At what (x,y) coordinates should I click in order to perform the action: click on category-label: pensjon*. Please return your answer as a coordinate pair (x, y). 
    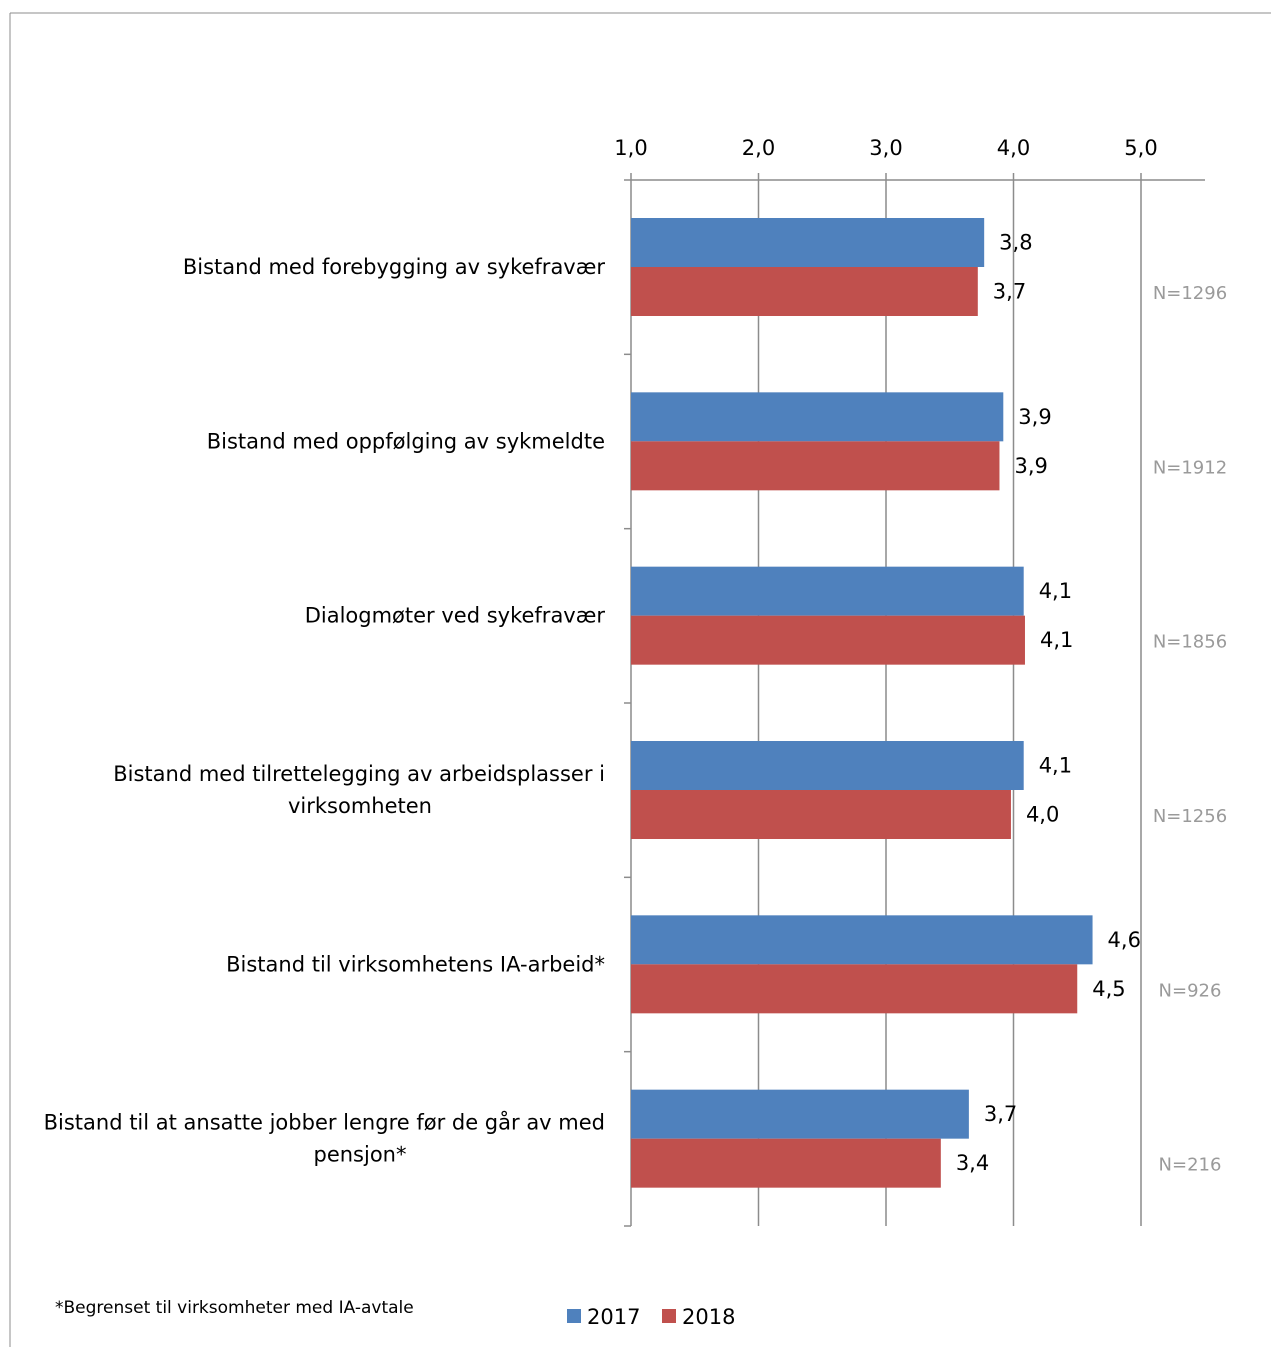
    Looking at the image, I should click on (360, 1155).